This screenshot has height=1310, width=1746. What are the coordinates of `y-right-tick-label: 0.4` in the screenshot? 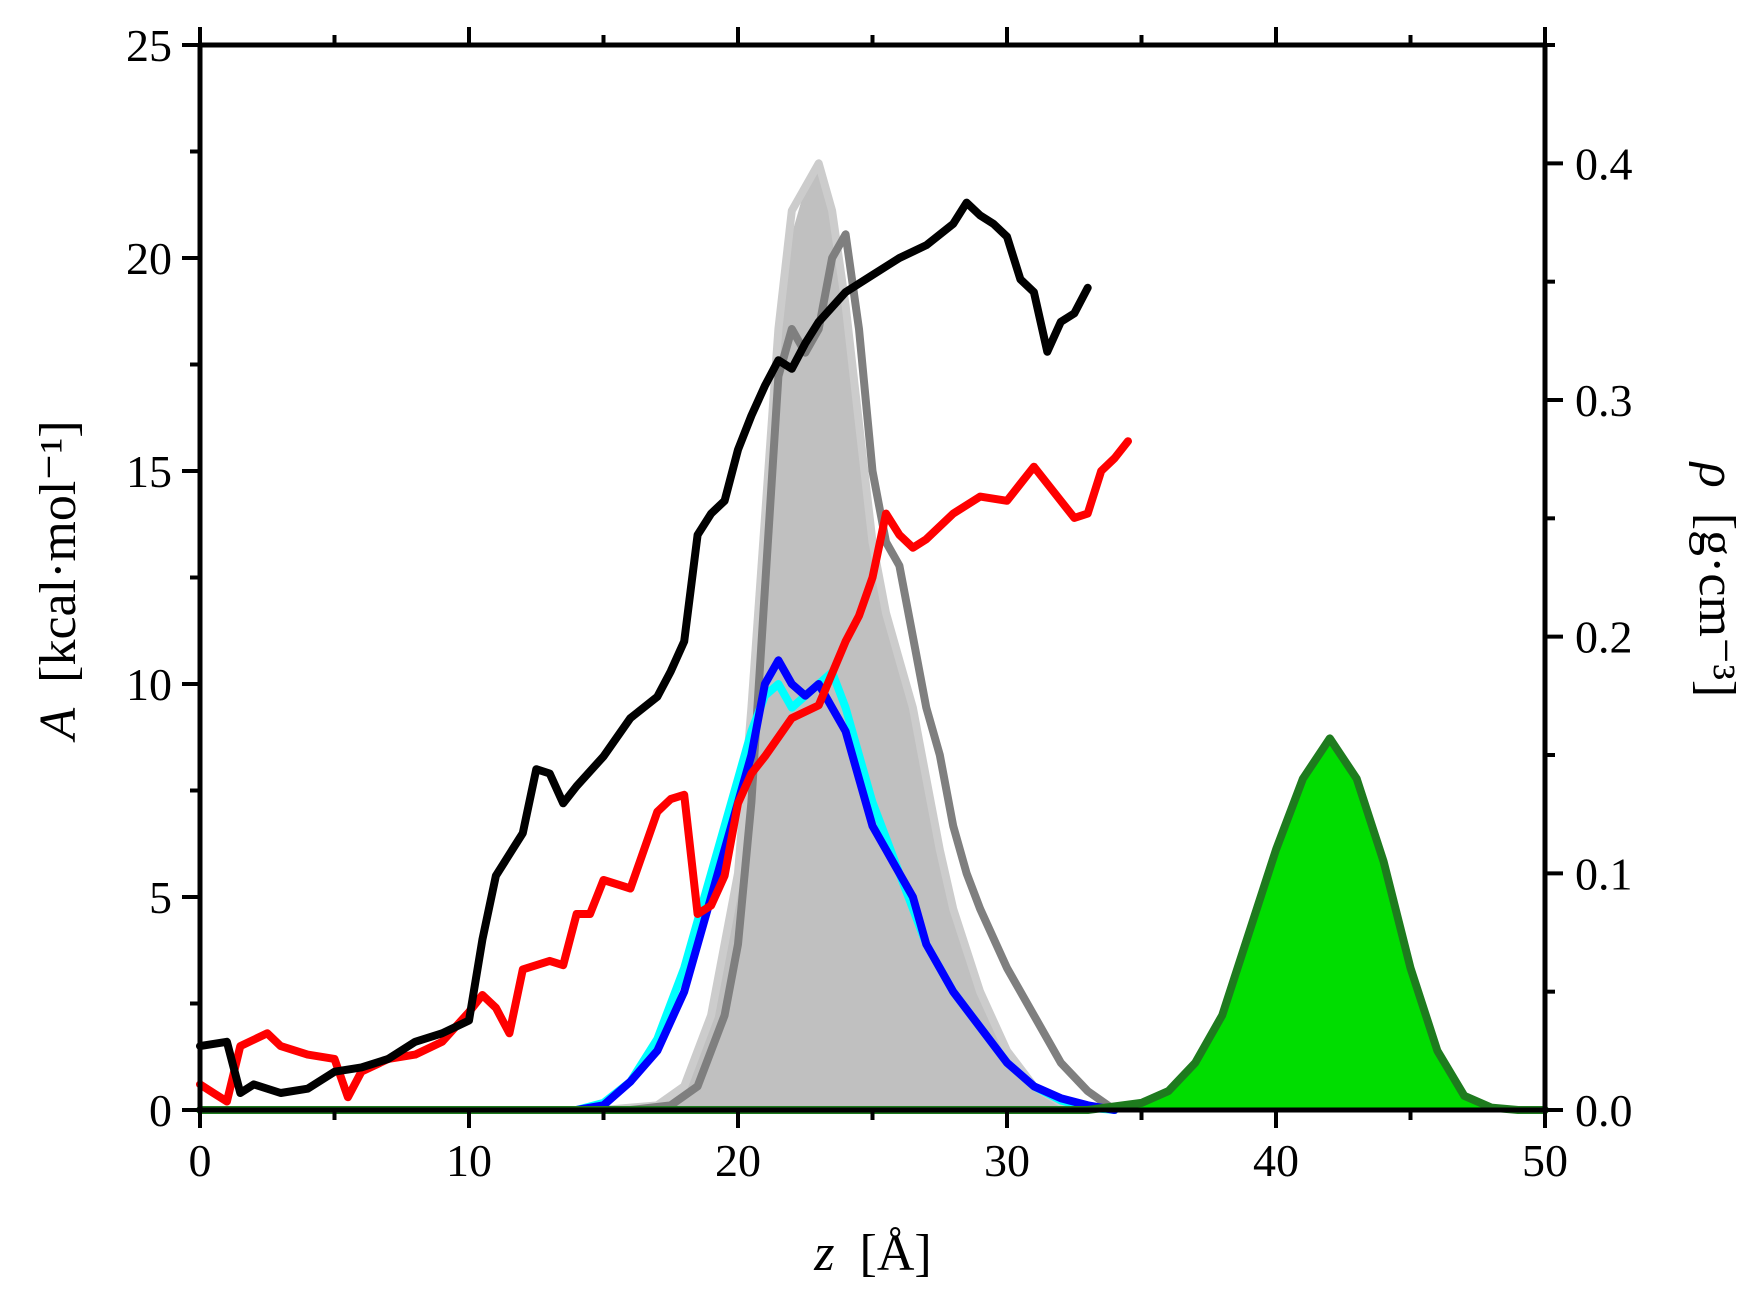 It's located at (1604, 163).